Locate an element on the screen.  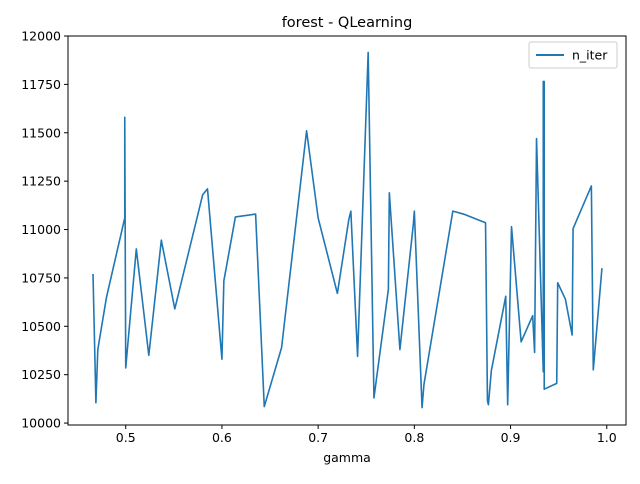
y-tick-label: 11750 is located at coordinates (41, 84).